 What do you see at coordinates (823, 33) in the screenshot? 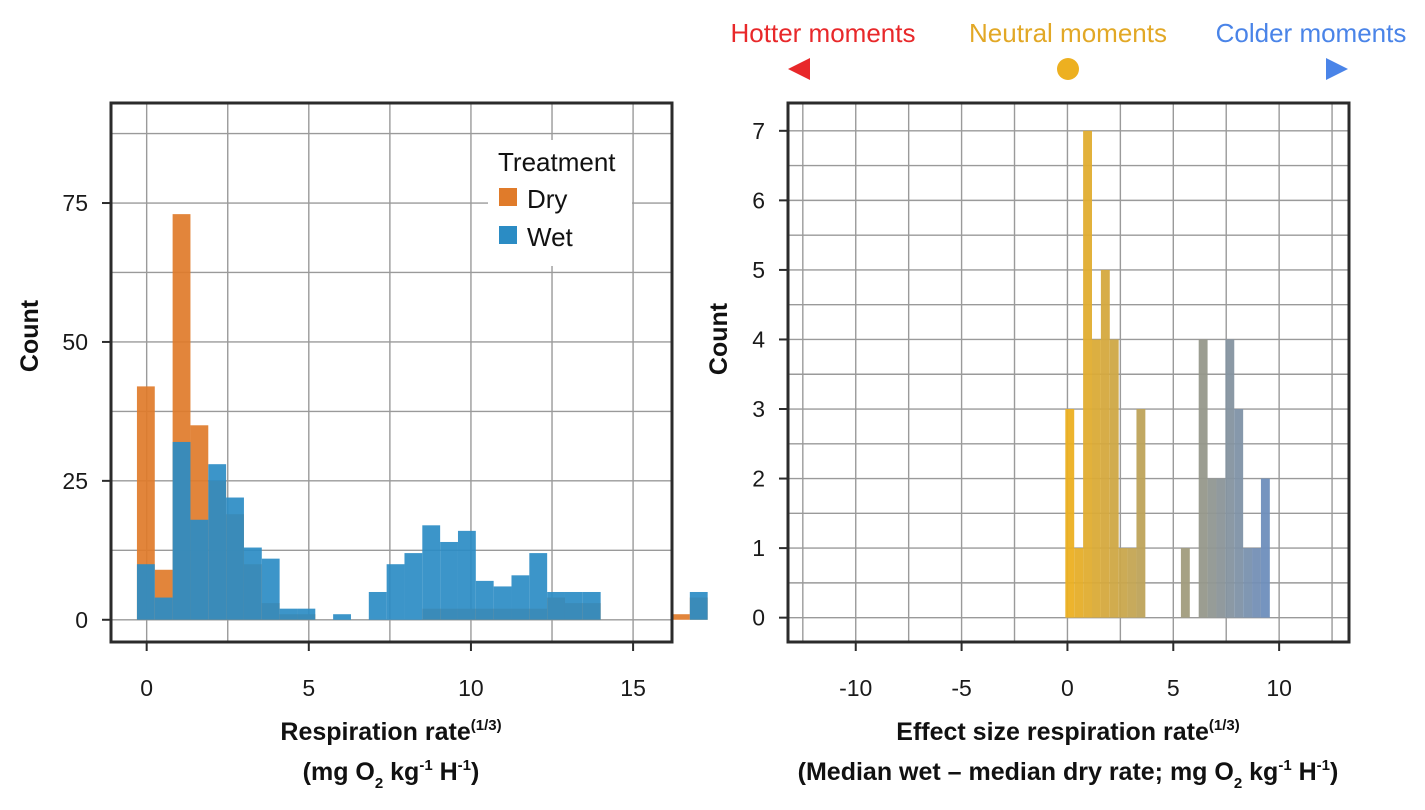
I see `hotter-moments-label: Hotter moments` at bounding box center [823, 33].